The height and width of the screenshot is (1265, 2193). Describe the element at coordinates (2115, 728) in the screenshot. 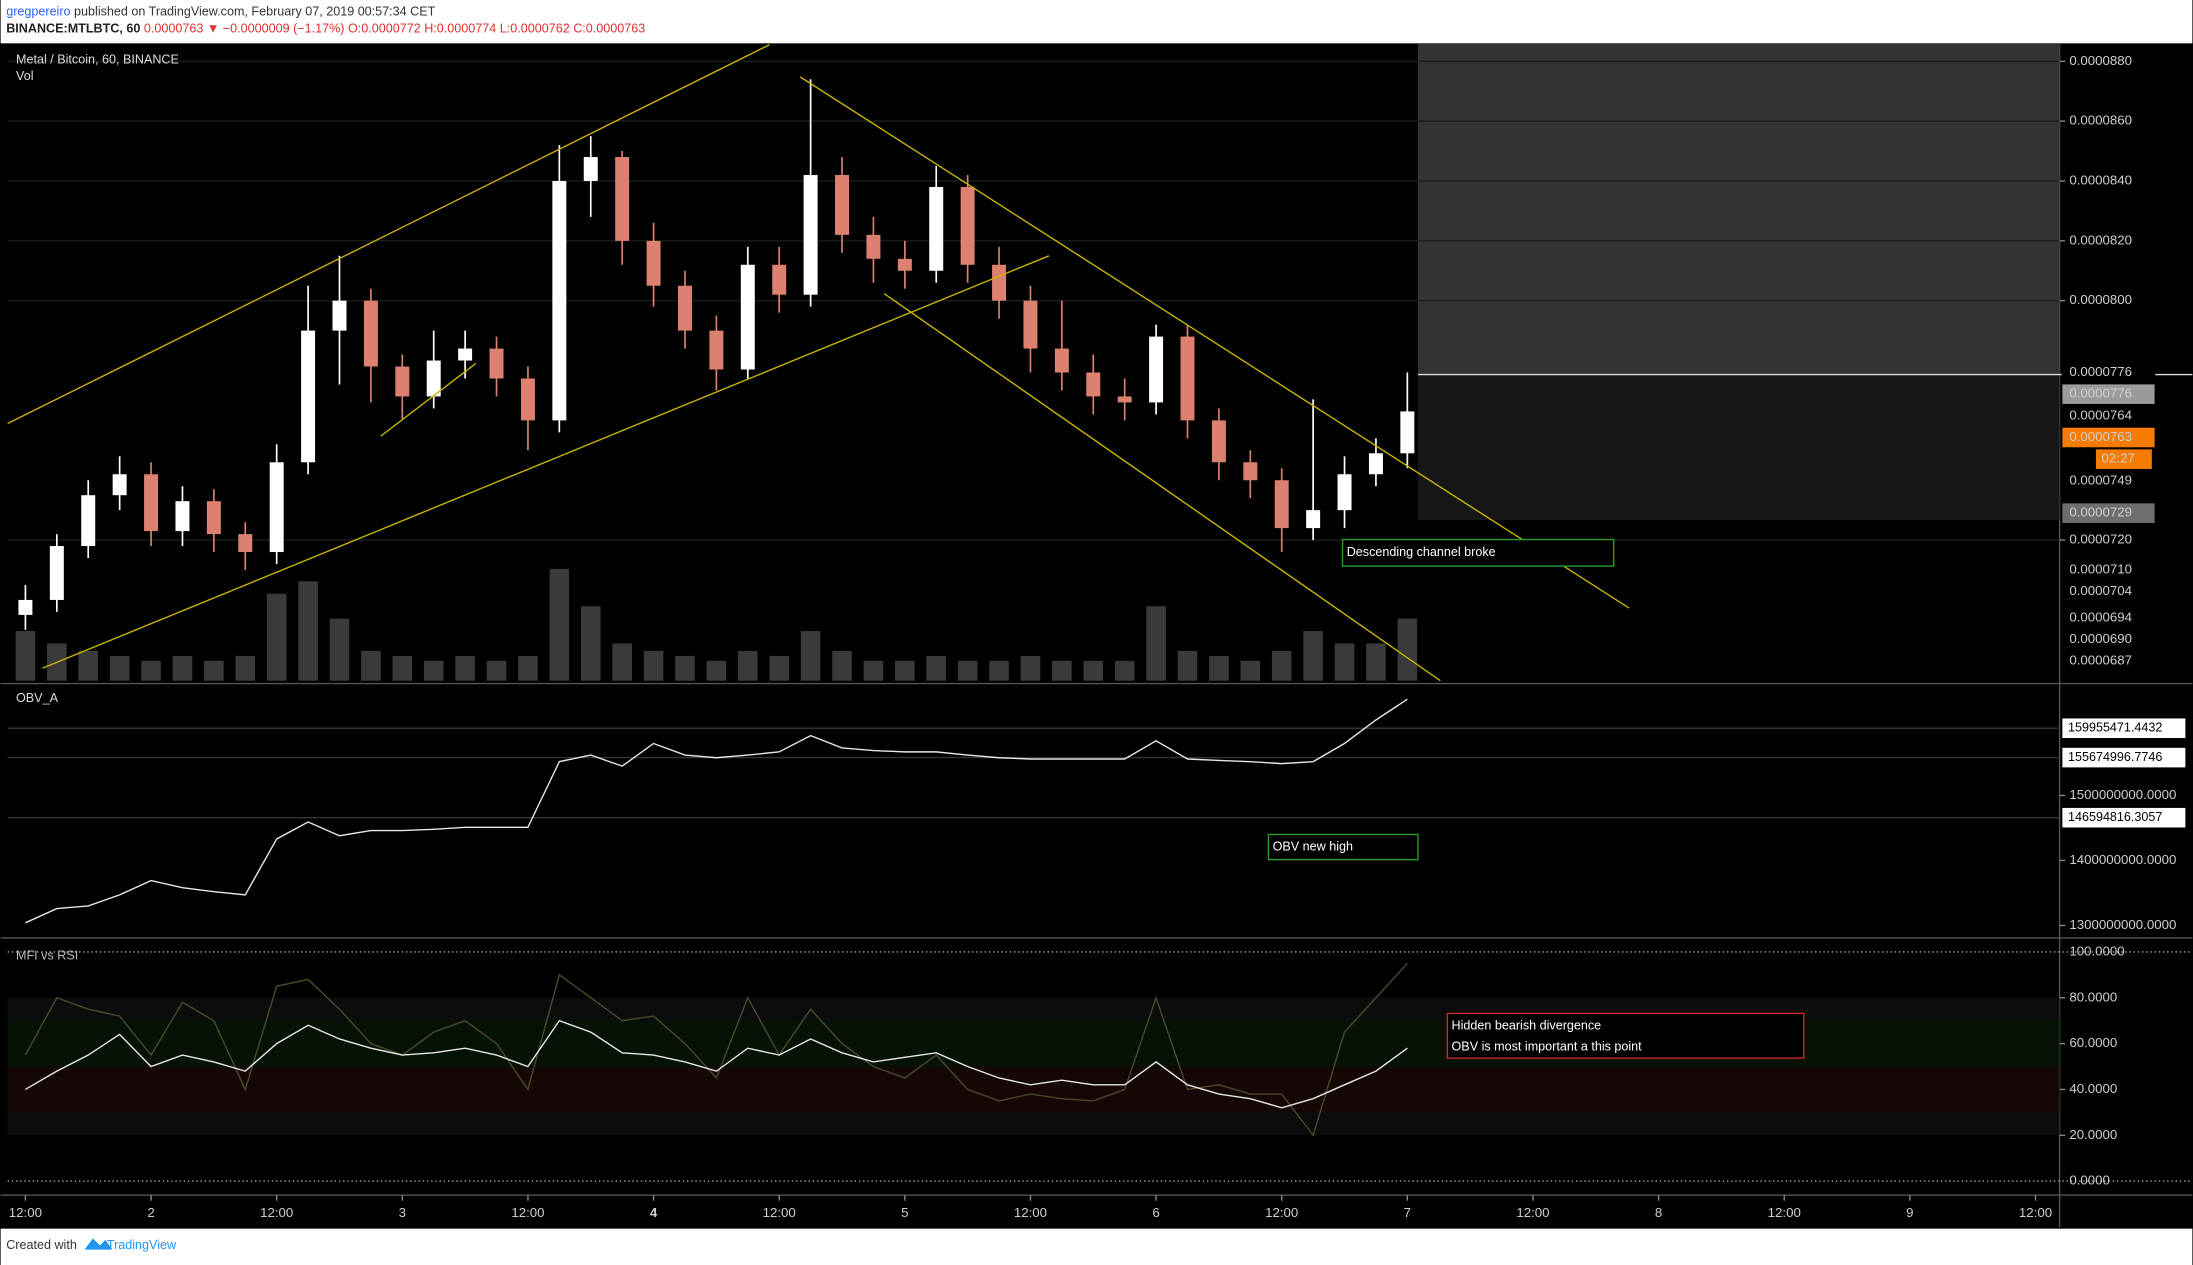

I see `obv-label: 159955471.4432` at that location.